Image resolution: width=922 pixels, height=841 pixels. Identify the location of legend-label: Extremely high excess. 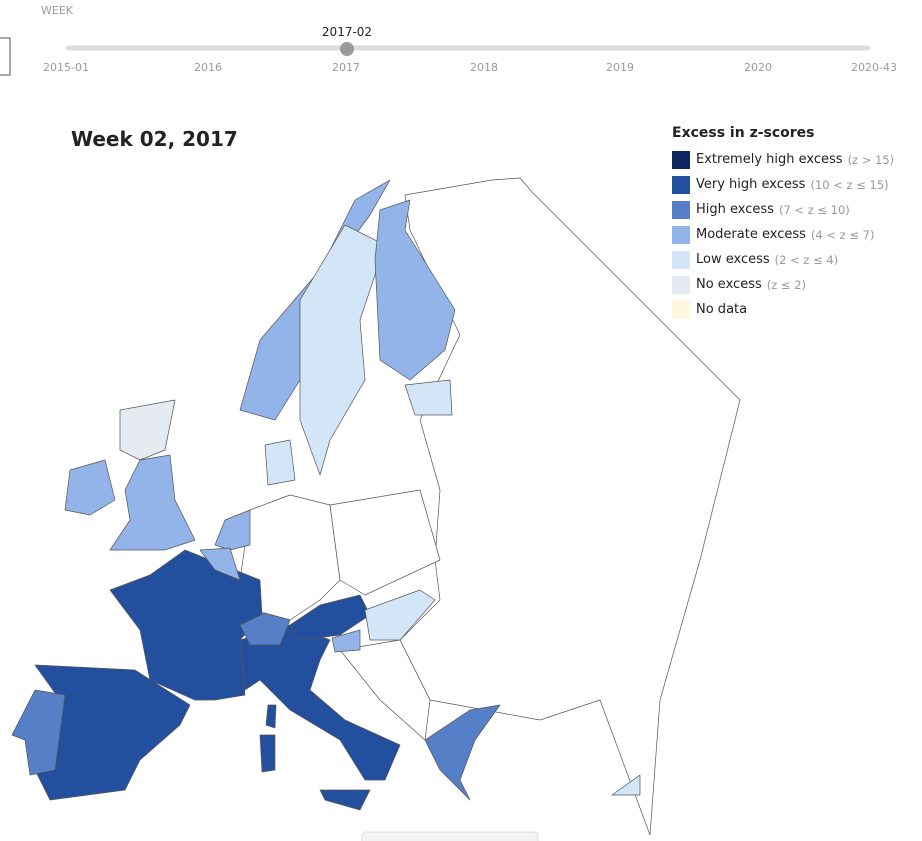
(769, 159).